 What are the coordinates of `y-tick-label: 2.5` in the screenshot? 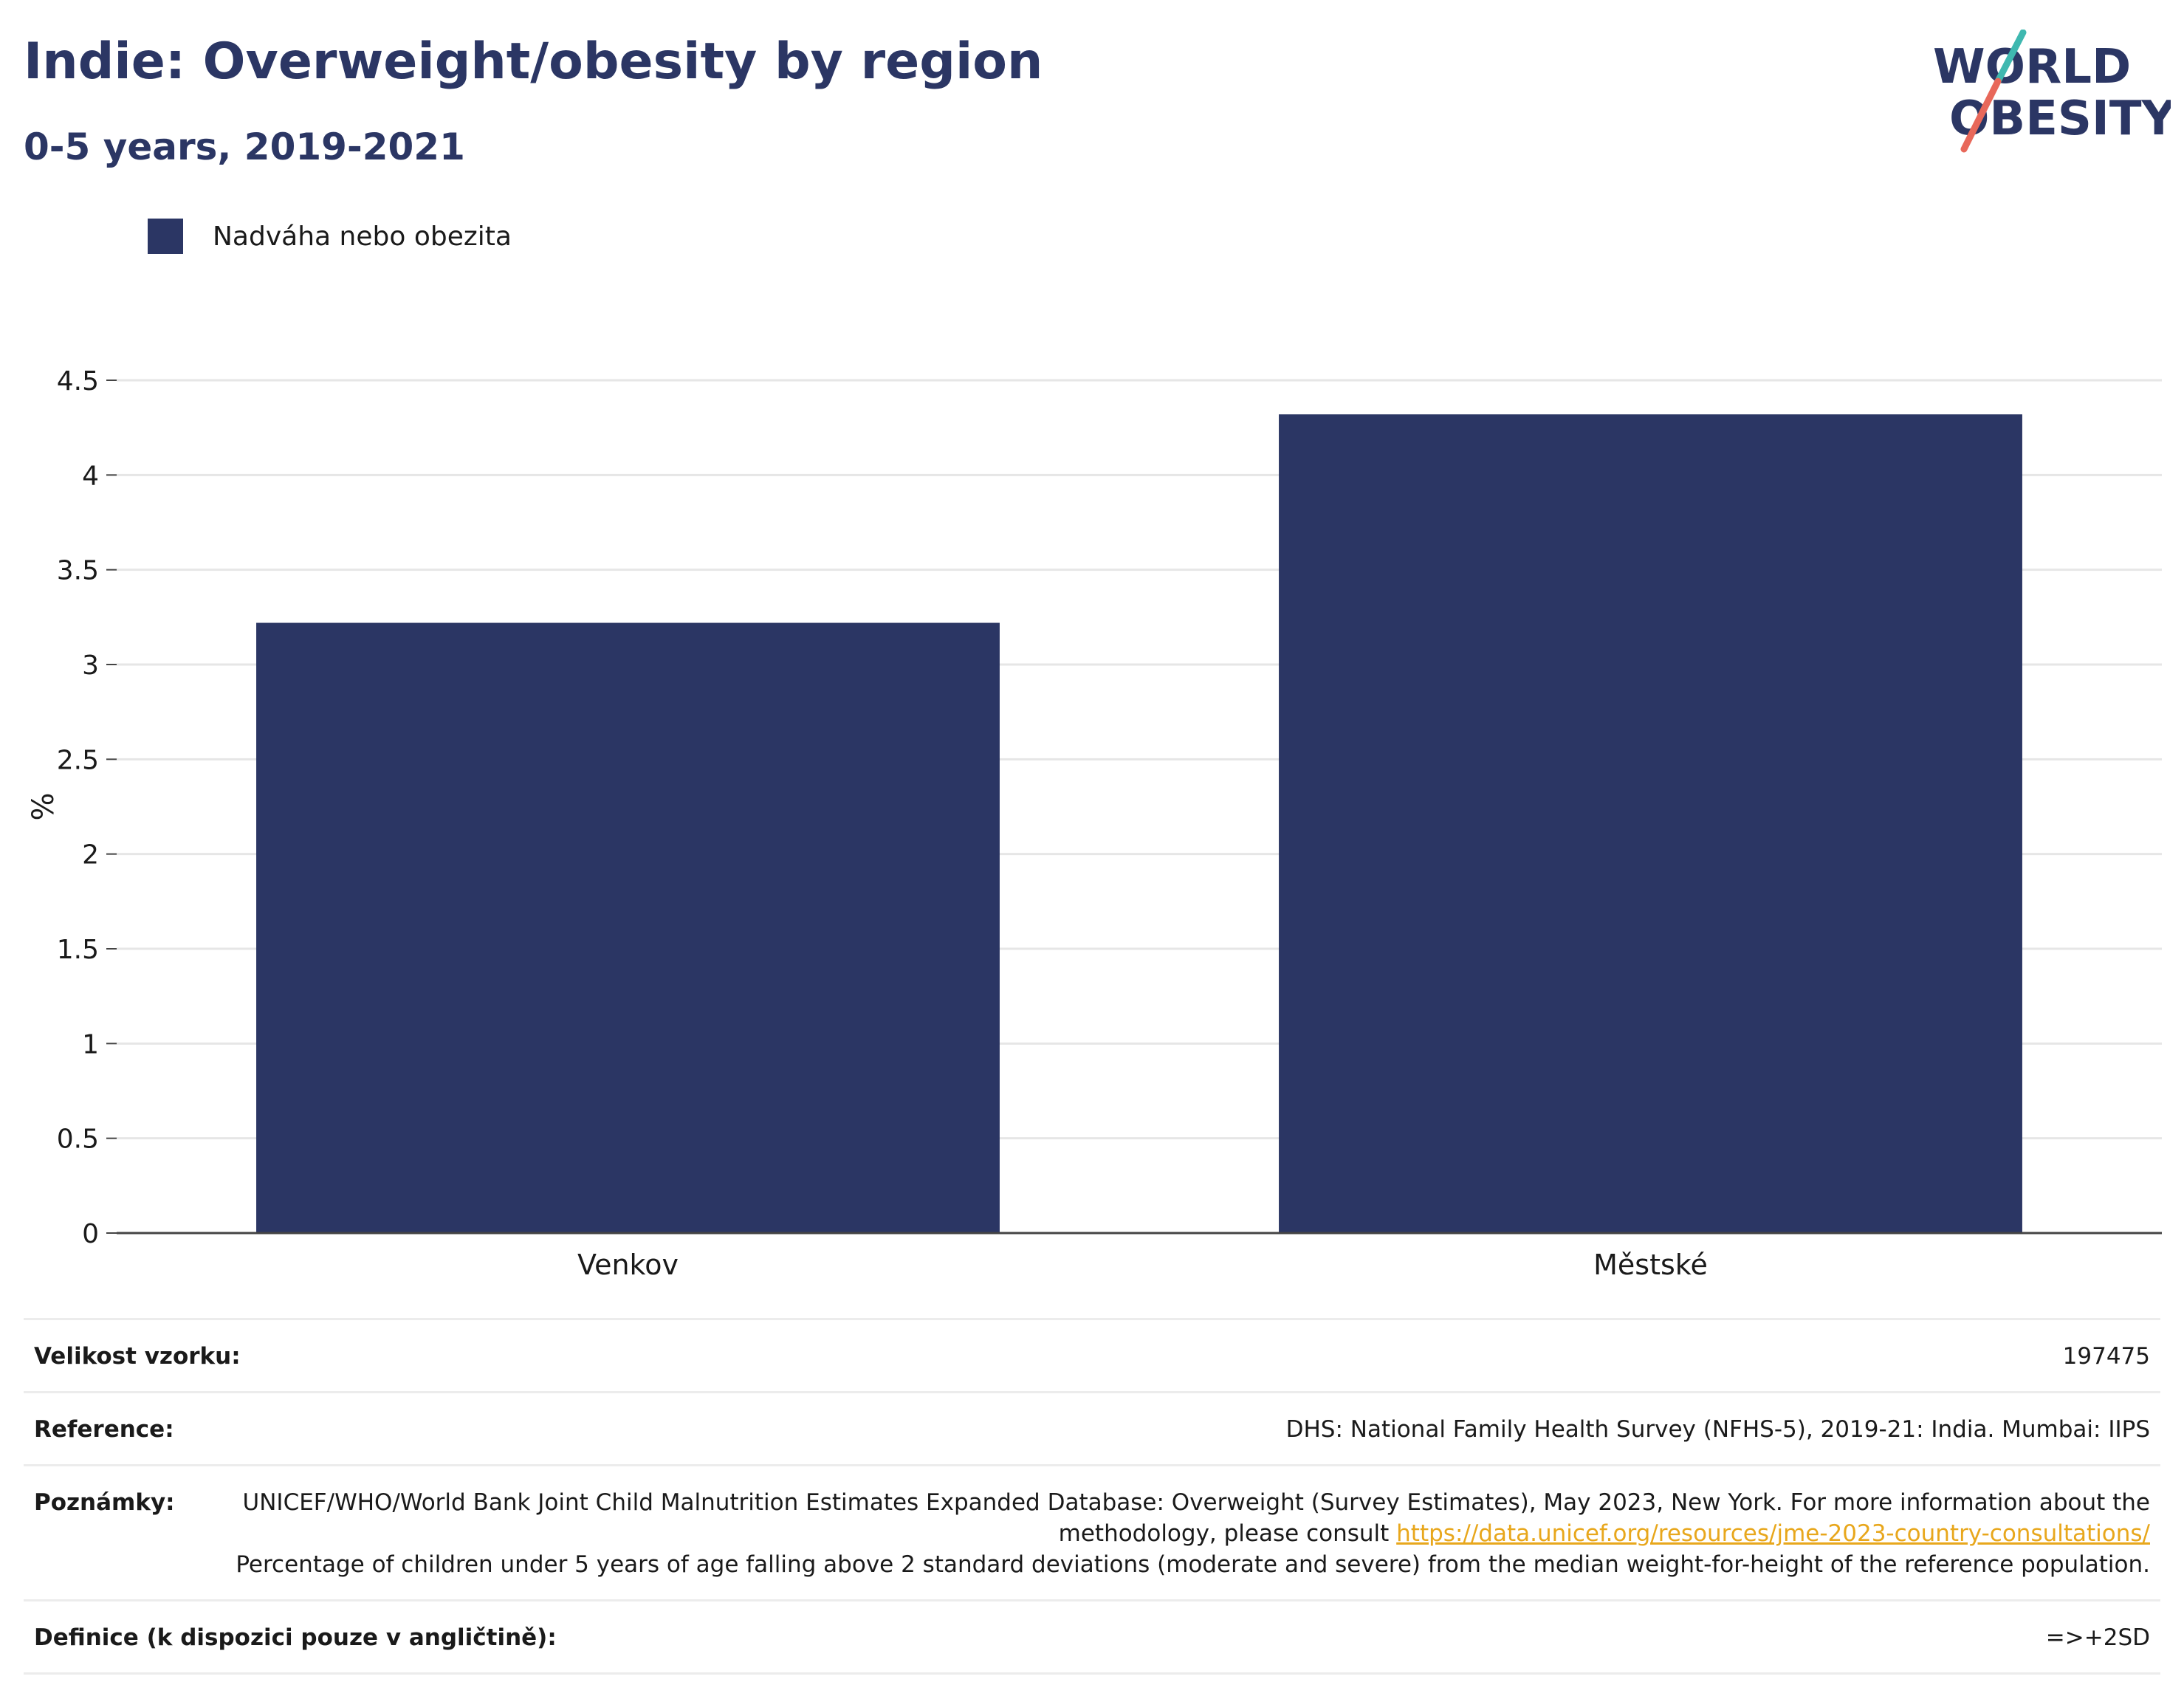 It's located at (78, 760).